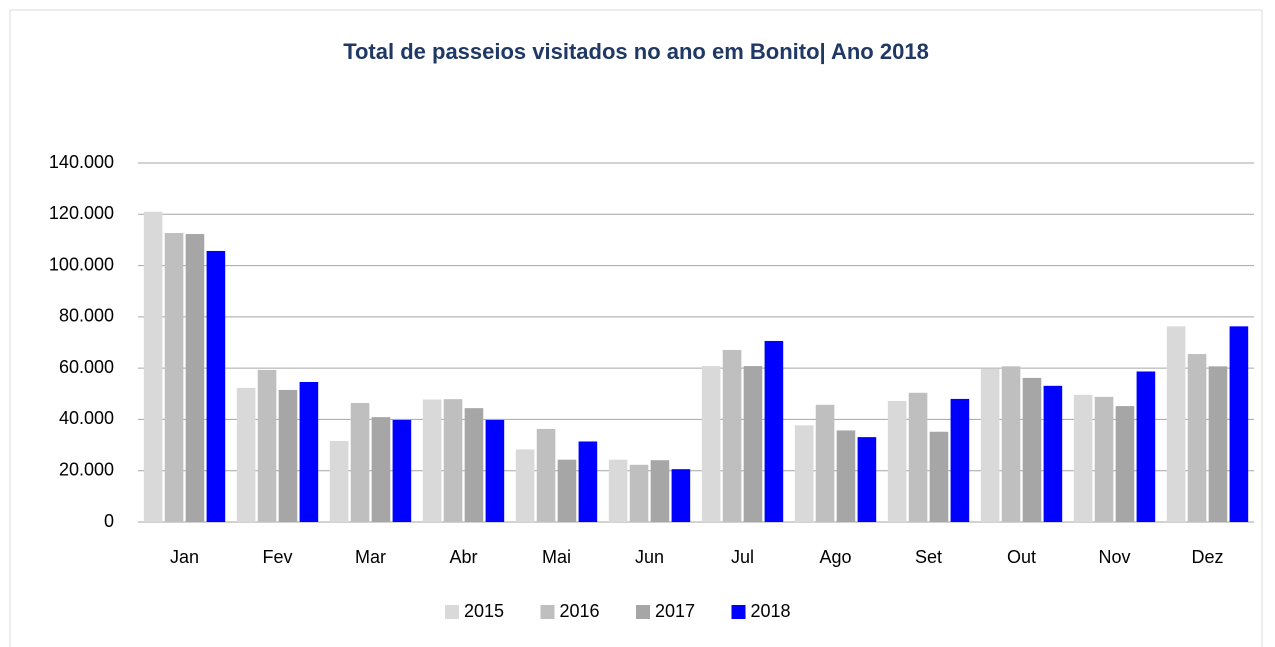 The width and height of the screenshot is (1275, 647). What do you see at coordinates (771, 611) in the screenshot?
I see `legend-label: 2018` at bounding box center [771, 611].